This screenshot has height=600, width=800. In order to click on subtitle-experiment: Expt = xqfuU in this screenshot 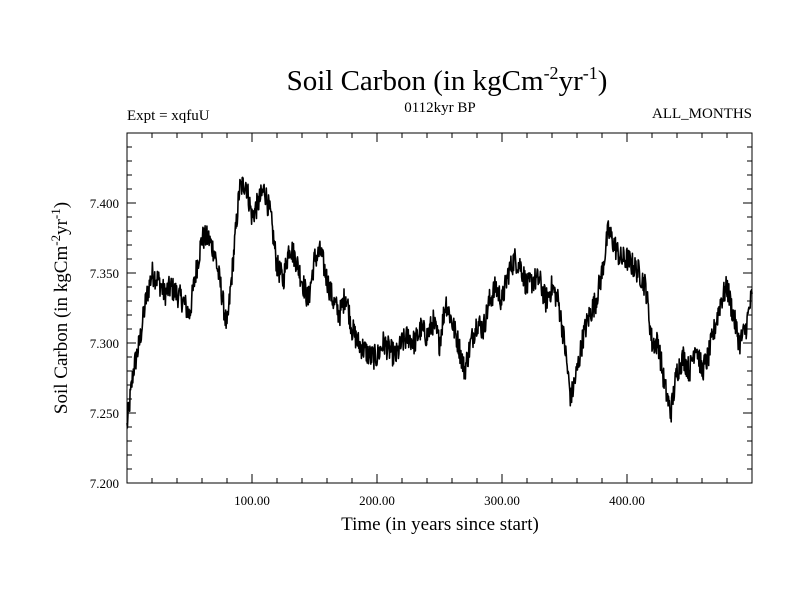, I will do `click(168, 116)`.